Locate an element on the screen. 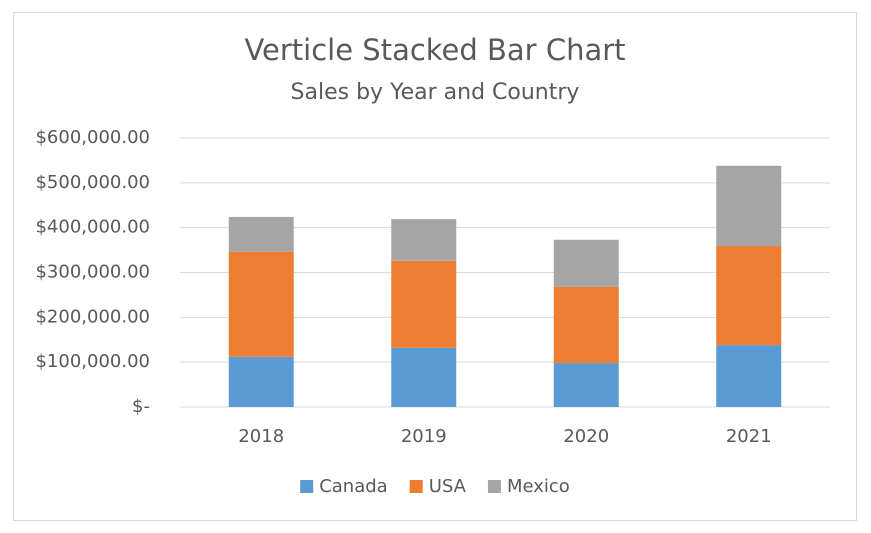  y-tick-label: $500,000.00 is located at coordinates (92, 182).